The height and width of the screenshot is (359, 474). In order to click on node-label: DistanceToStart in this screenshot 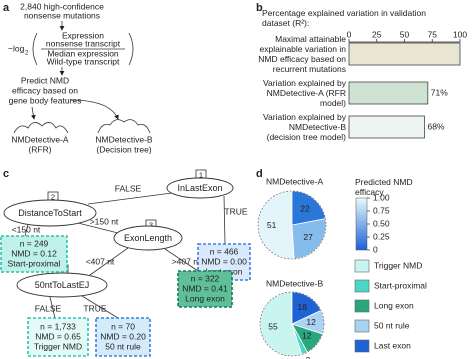, I will do `click(50, 213)`.